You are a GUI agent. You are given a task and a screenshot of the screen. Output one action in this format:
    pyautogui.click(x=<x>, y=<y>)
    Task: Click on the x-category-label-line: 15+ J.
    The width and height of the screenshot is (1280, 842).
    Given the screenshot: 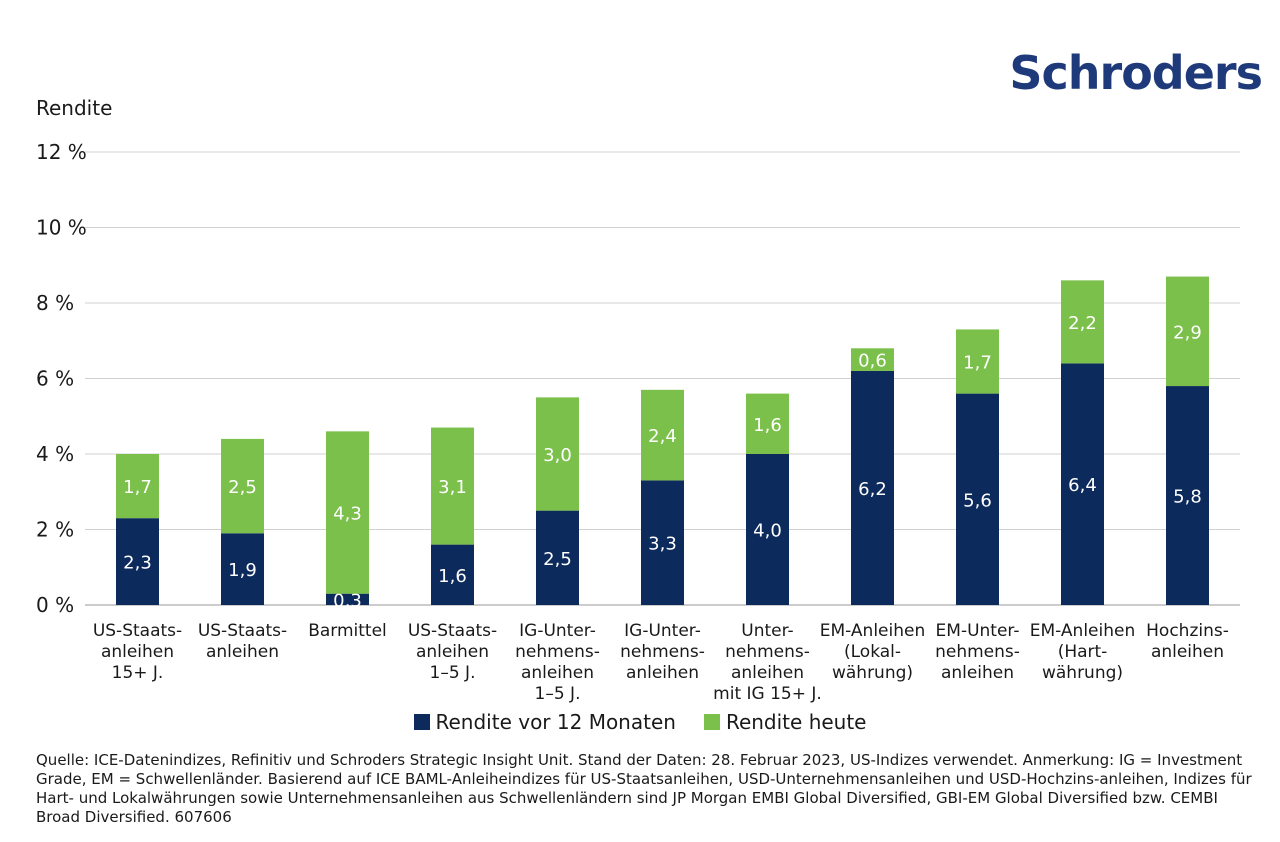 What is the action you would take?
    pyautogui.click(x=138, y=673)
    